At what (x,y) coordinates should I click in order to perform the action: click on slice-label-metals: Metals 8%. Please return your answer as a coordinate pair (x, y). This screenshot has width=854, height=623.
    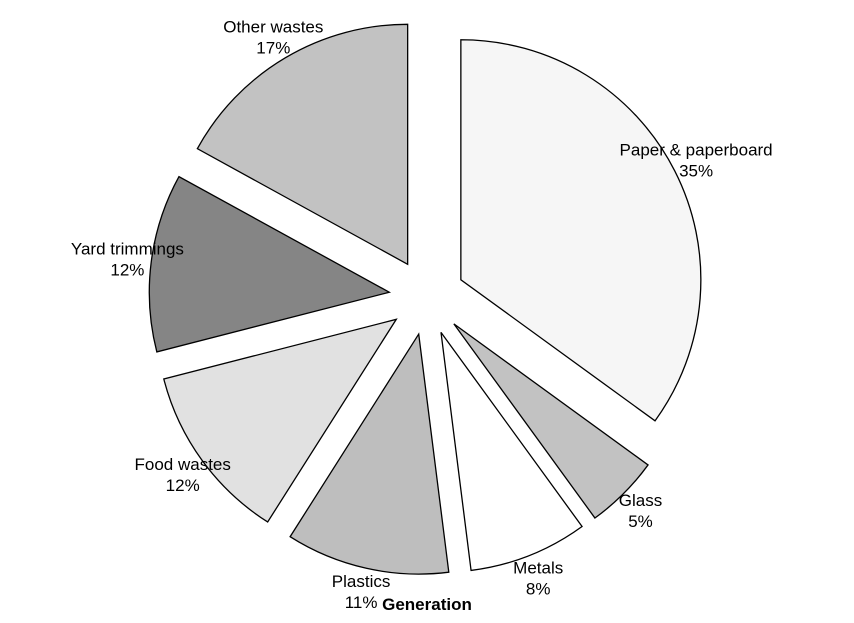
    Looking at the image, I should click on (538, 578).